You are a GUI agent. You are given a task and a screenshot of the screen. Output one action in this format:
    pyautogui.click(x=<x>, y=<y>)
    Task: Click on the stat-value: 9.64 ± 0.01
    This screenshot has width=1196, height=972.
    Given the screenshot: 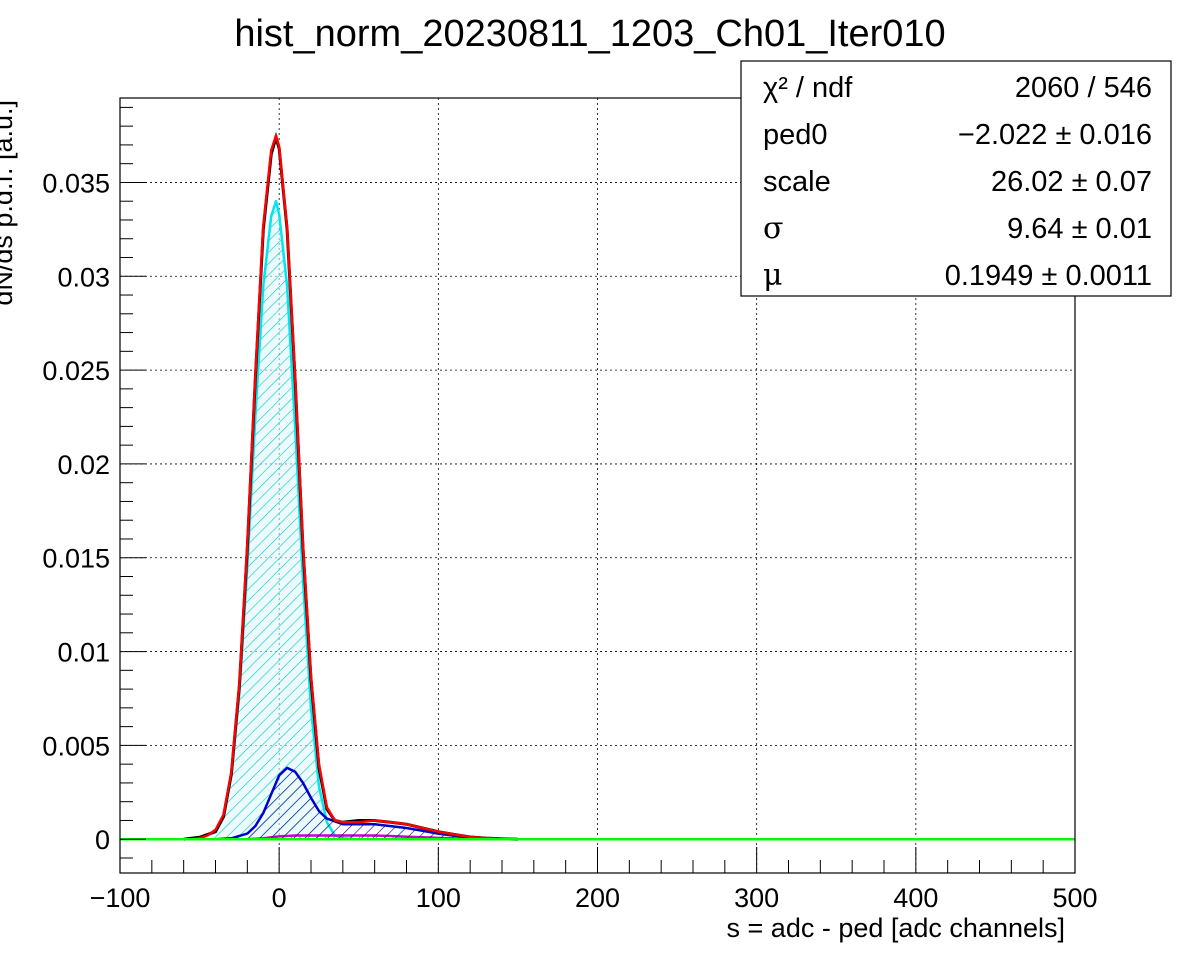 What is the action you would take?
    pyautogui.click(x=1079, y=229)
    